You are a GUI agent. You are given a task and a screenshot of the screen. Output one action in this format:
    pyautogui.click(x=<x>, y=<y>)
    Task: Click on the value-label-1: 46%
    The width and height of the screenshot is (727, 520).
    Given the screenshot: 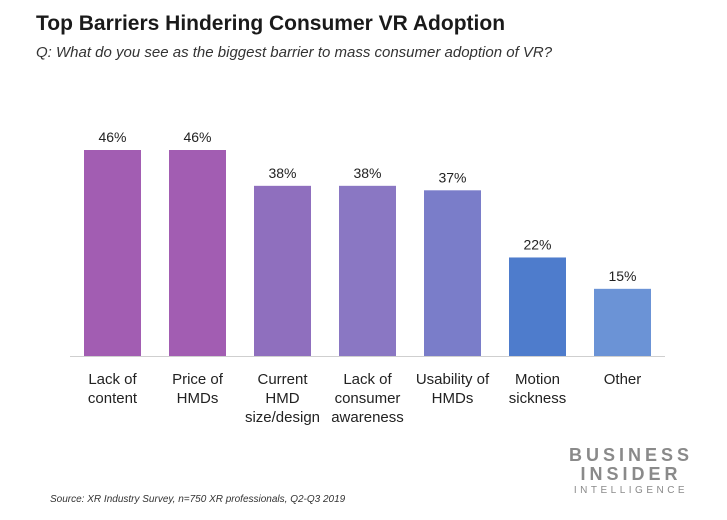 What is the action you would take?
    pyautogui.click(x=112, y=137)
    